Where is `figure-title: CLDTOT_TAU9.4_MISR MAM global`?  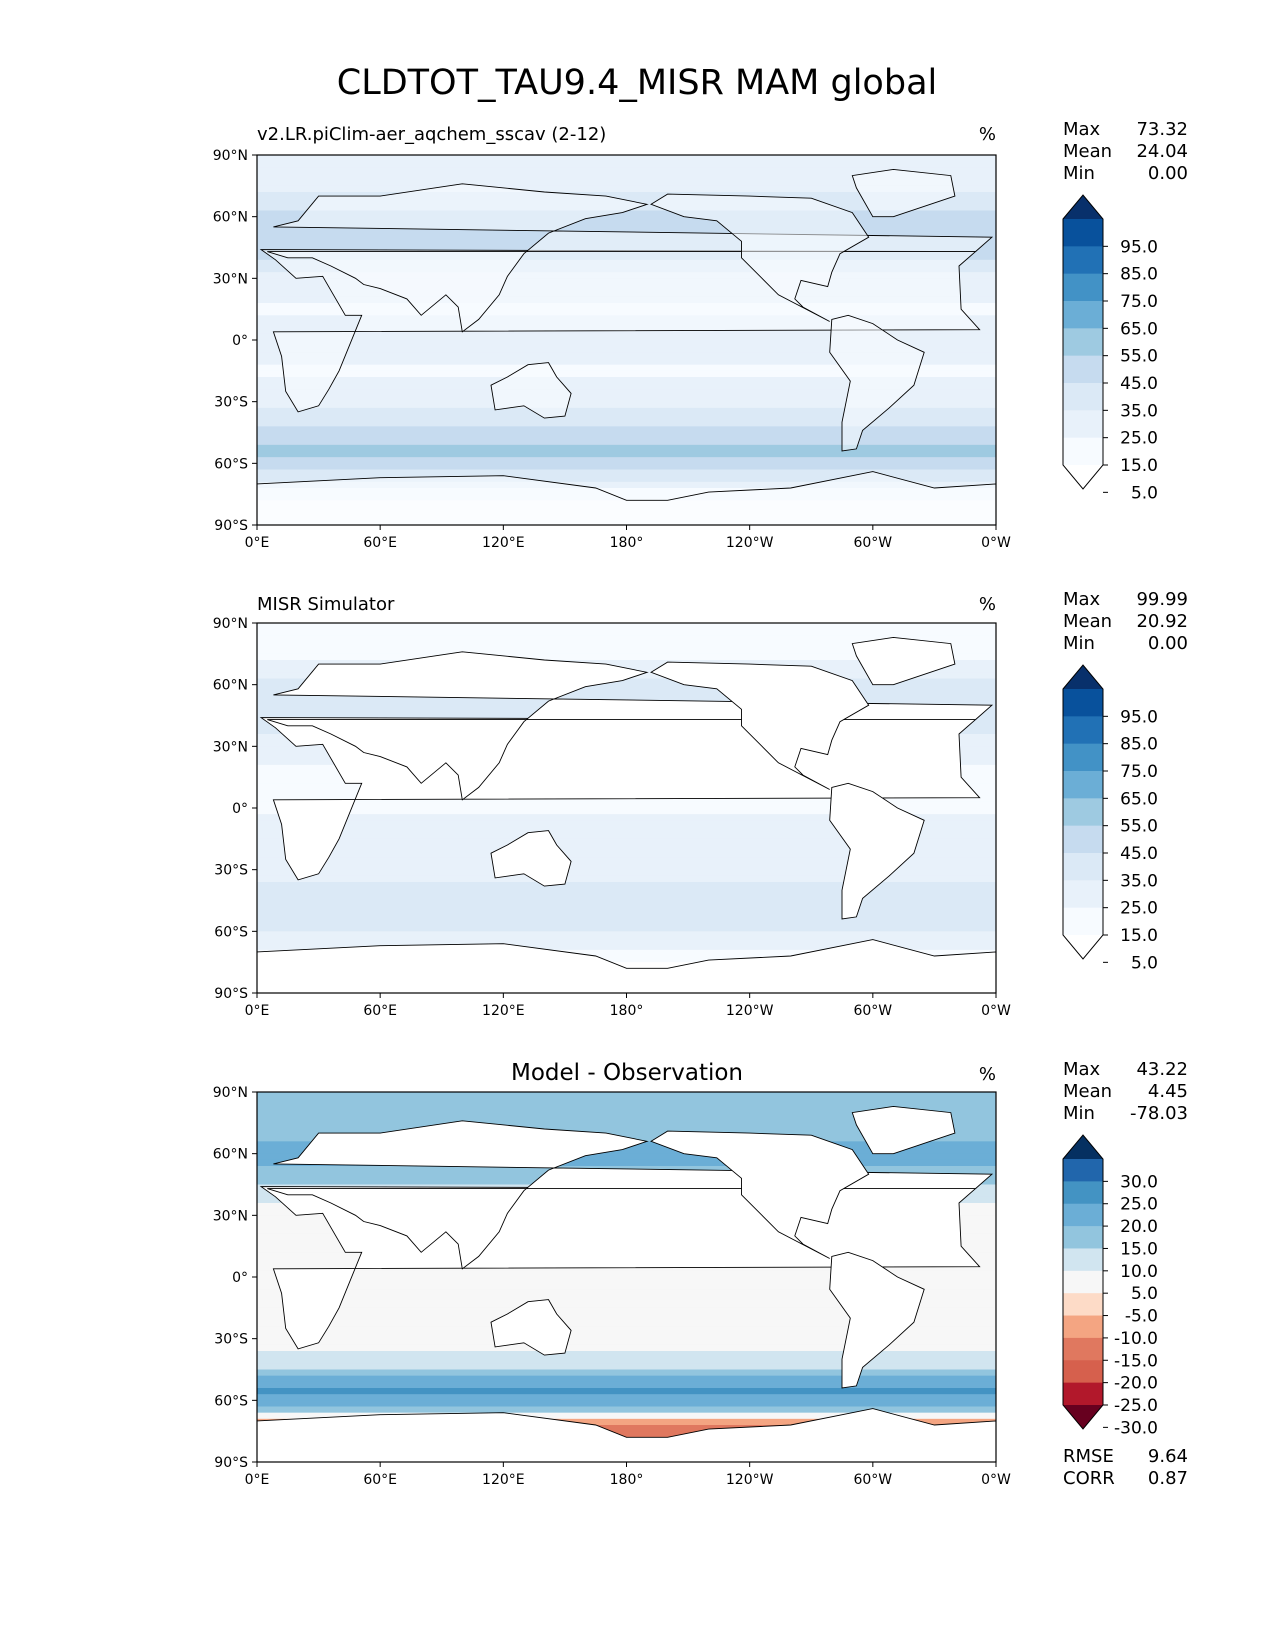 figure-title: CLDTOT_TAU9.4_MISR MAM global is located at coordinates (637, 83).